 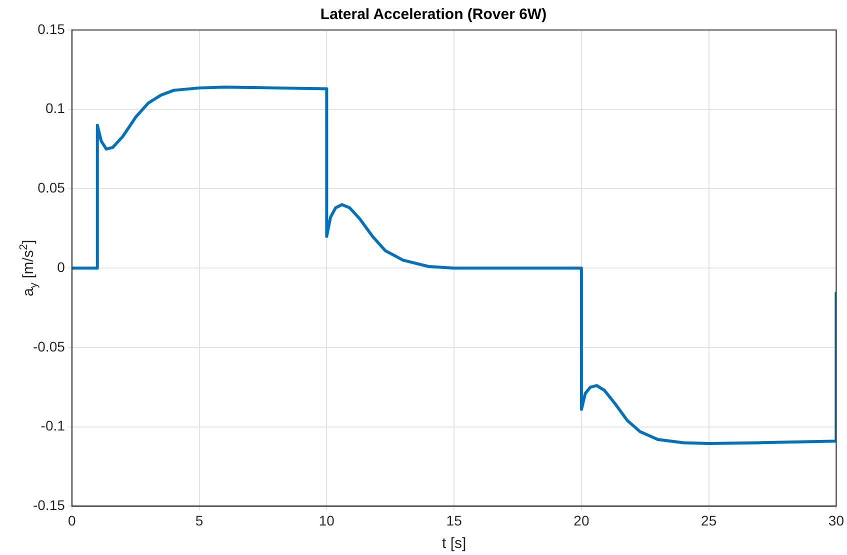 What do you see at coordinates (52, 28) in the screenshot?
I see `y-tick-label: 0.15` at bounding box center [52, 28].